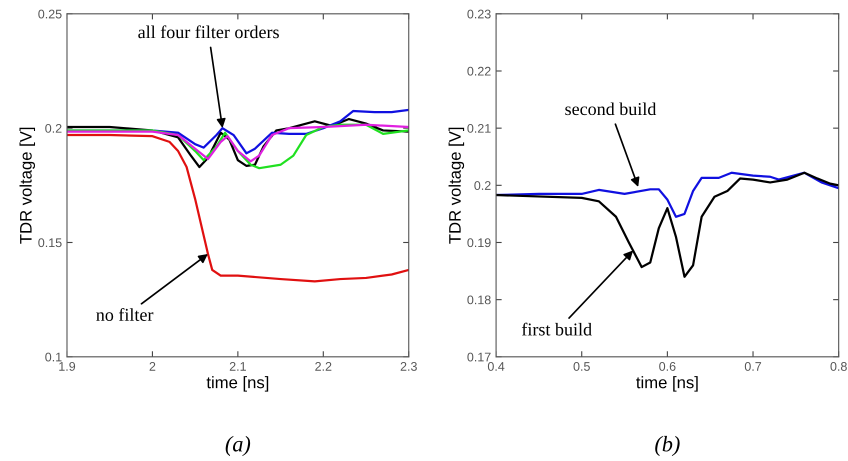  What do you see at coordinates (50, 243) in the screenshot?
I see `y-tick-label: 0.15` at bounding box center [50, 243].